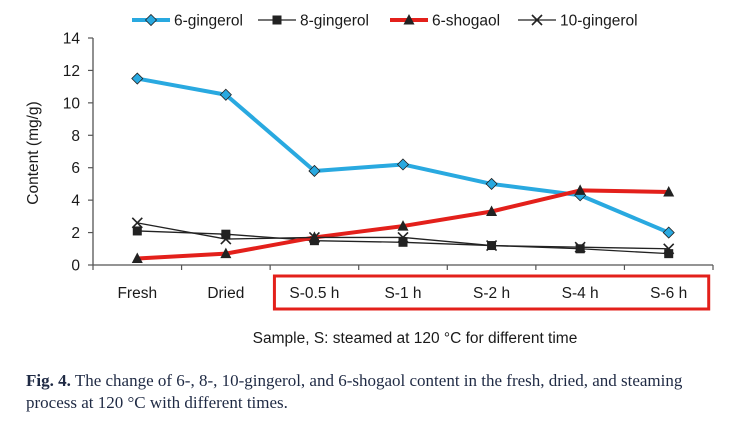 The image size is (740, 431). I want to click on x-tick-label: S-2 h, so click(491, 293).